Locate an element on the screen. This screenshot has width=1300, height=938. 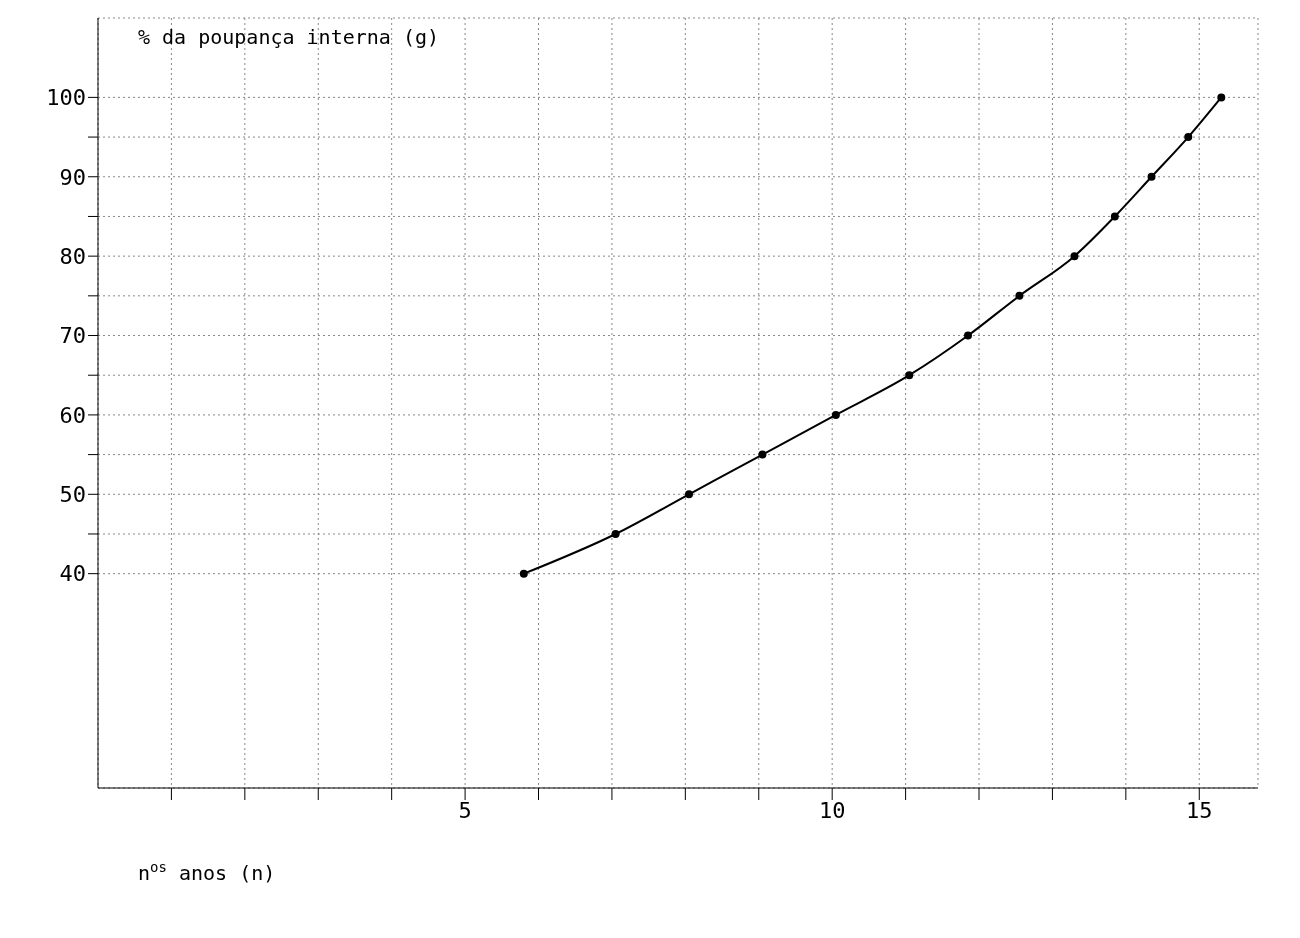
x-tick-label: 15 is located at coordinates (1199, 810).